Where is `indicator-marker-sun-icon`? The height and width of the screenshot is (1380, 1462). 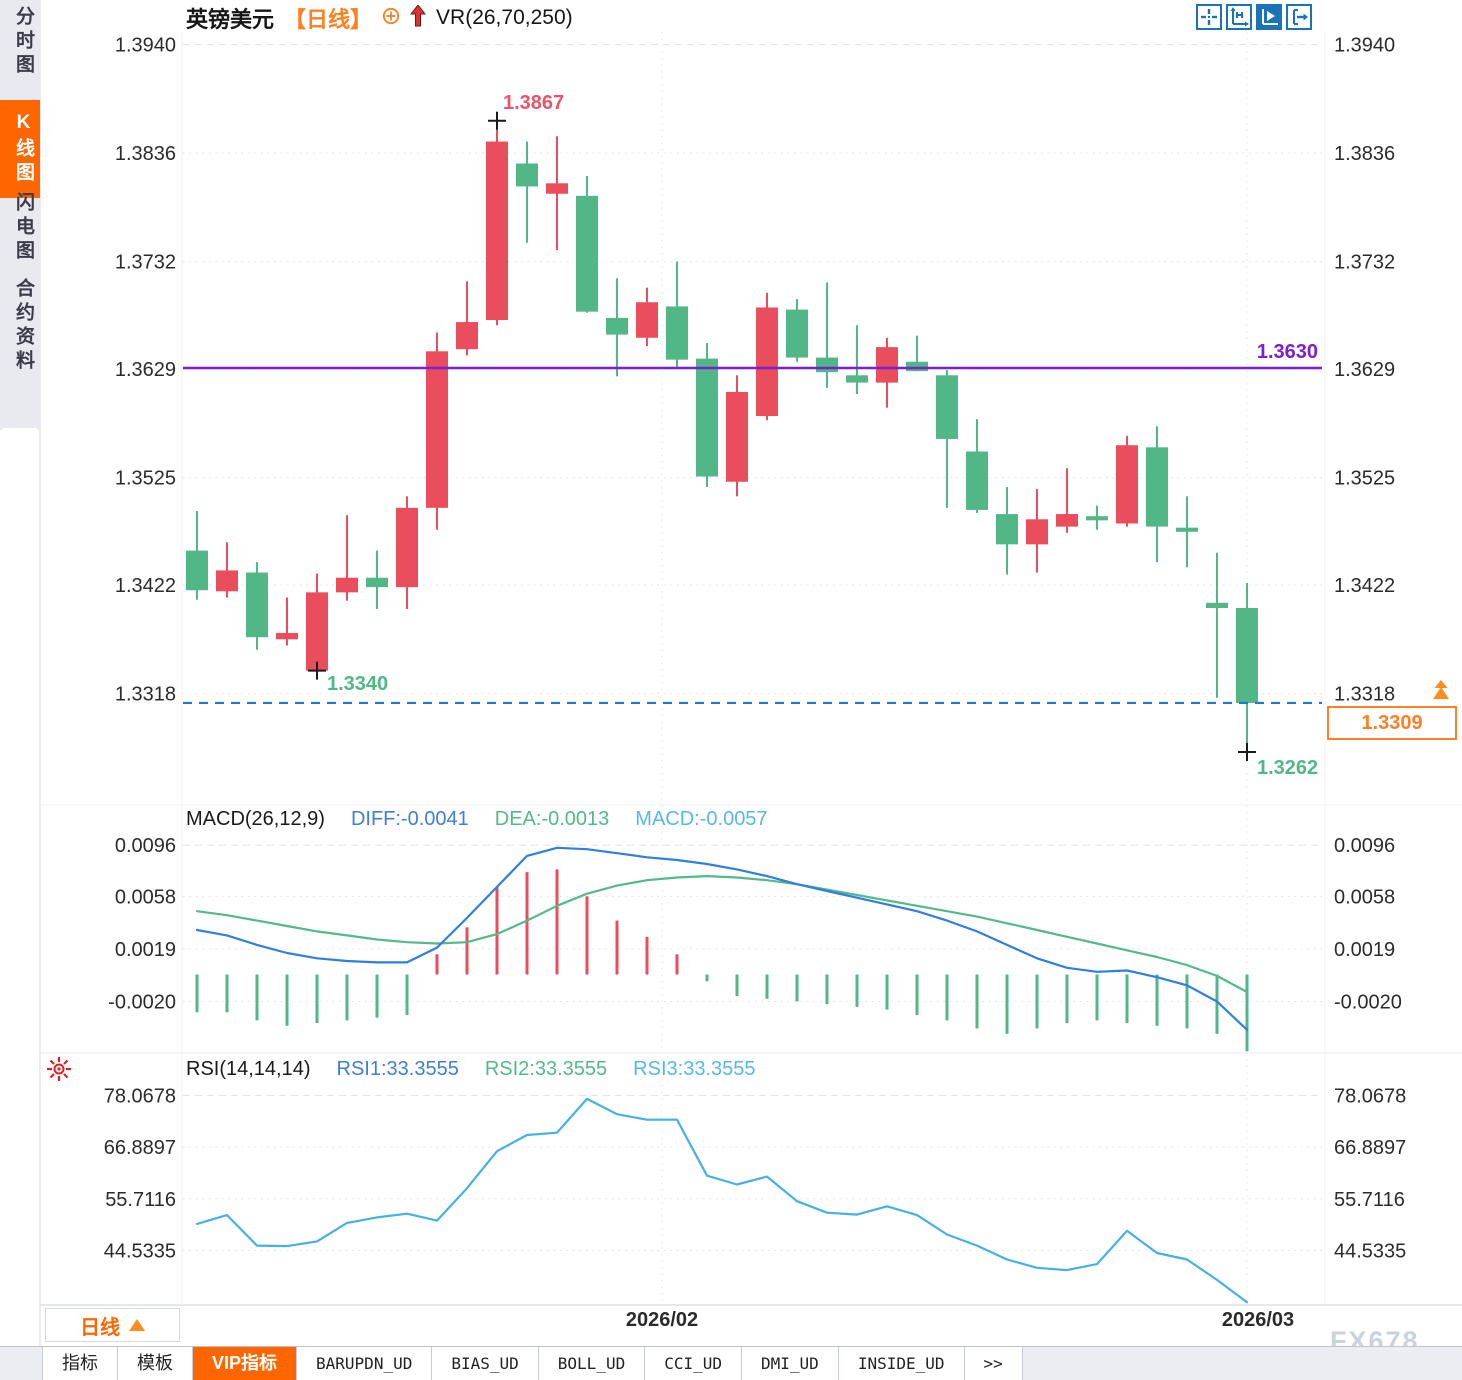 indicator-marker-sun-icon is located at coordinates (59, 1071).